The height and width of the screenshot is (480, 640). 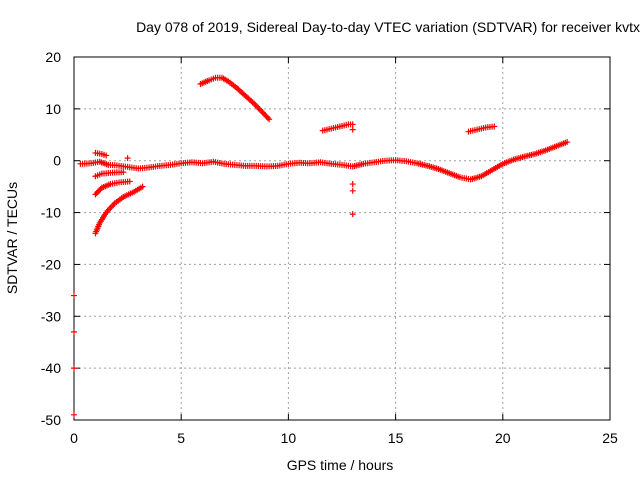 I want to click on y-tick-label: -20, so click(x=51, y=264).